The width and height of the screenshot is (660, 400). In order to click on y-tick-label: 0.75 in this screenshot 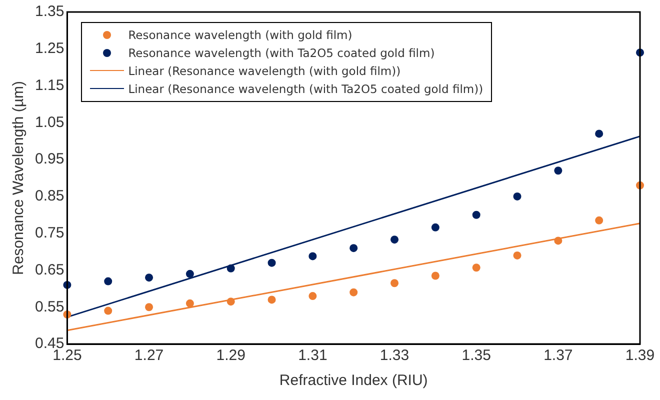, I will do `click(49, 233)`.